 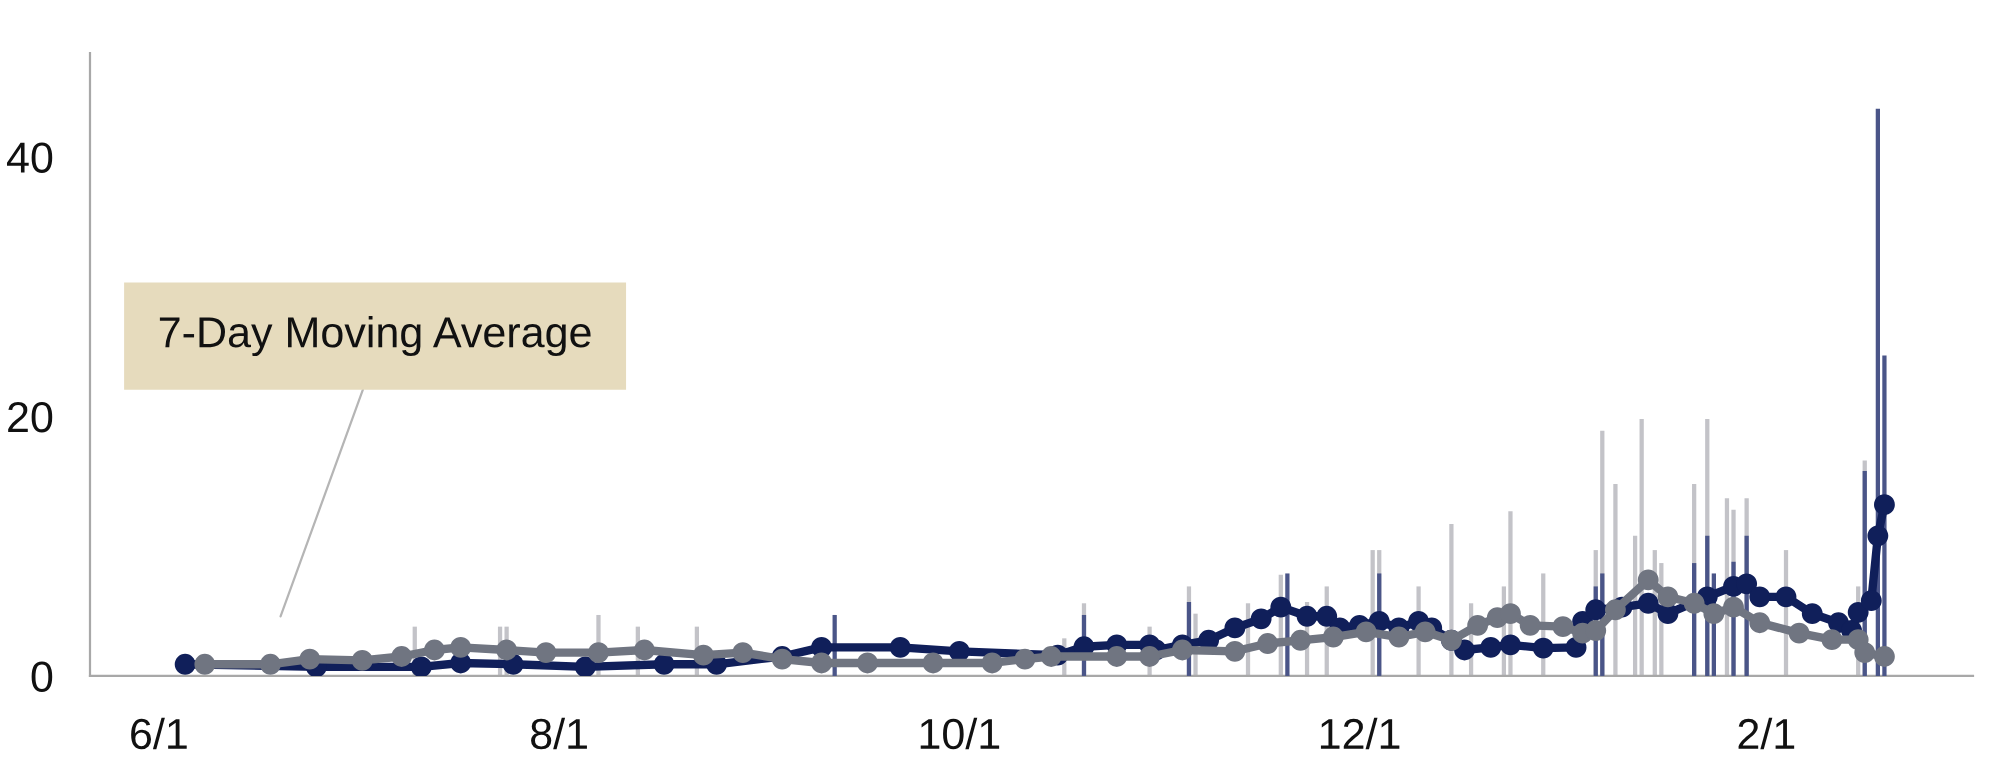 What do you see at coordinates (960, 733) in the screenshot?
I see `x-tick-label: 10/1` at bounding box center [960, 733].